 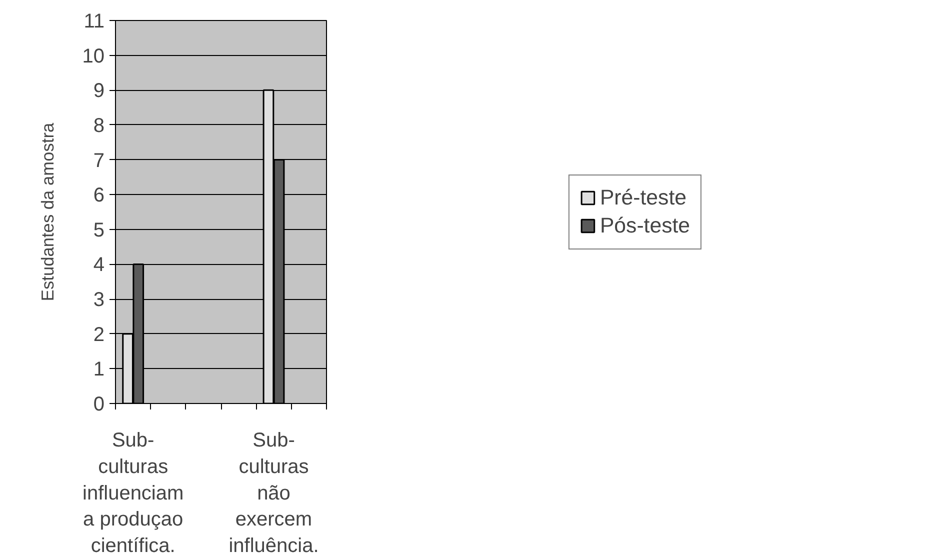 What do you see at coordinates (98, 405) in the screenshot?
I see `y-tick-label: 0` at bounding box center [98, 405].